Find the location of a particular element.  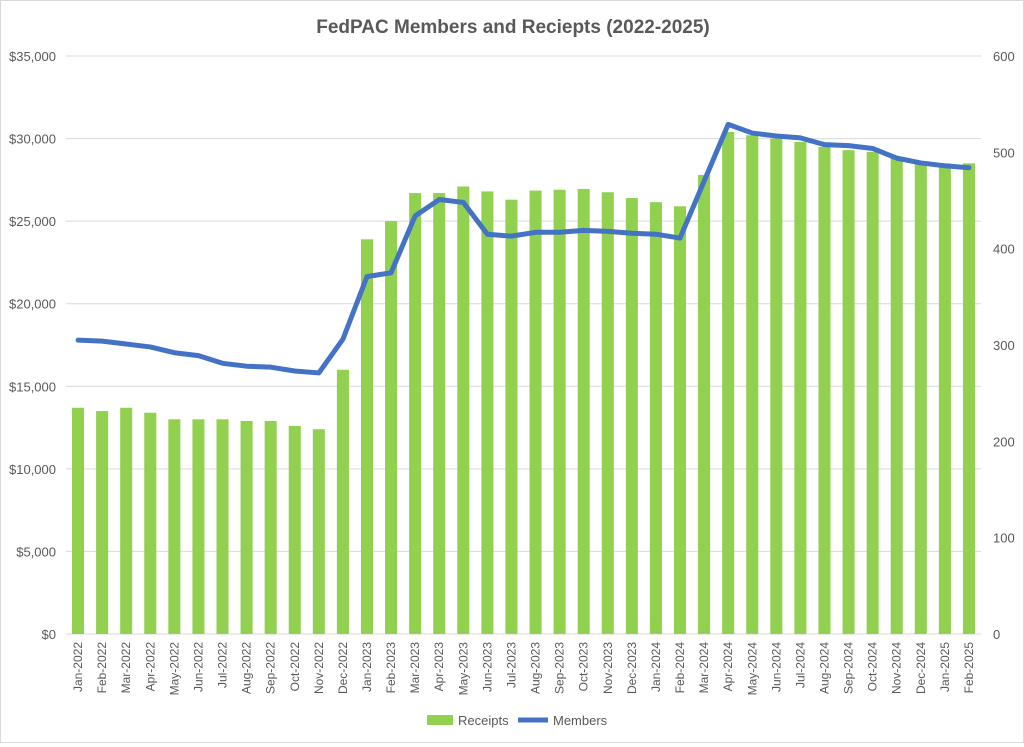

y2-tick-label: 400 is located at coordinates (1004, 249).